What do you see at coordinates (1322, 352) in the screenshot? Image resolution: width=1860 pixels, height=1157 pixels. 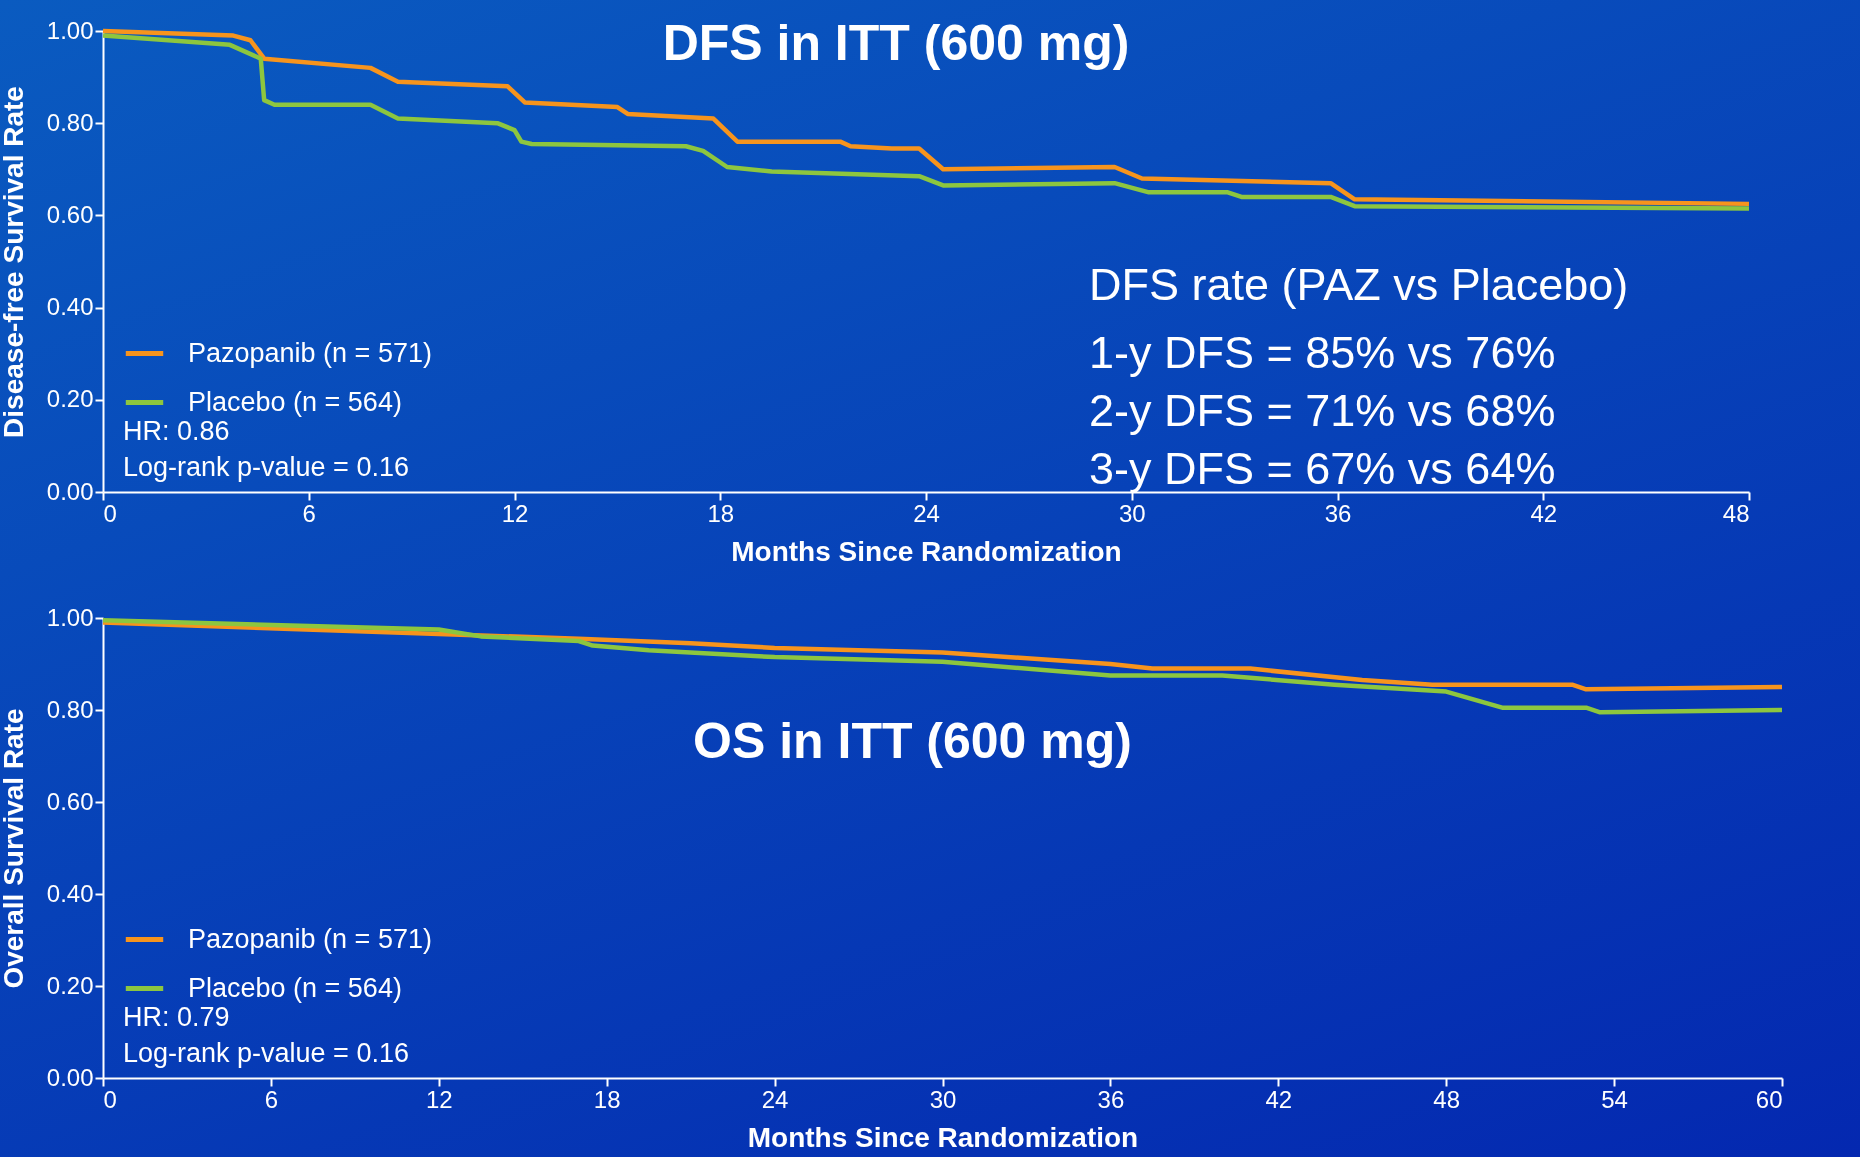 I see `annotation: 1-y DFS = 85% vs 76%` at bounding box center [1322, 352].